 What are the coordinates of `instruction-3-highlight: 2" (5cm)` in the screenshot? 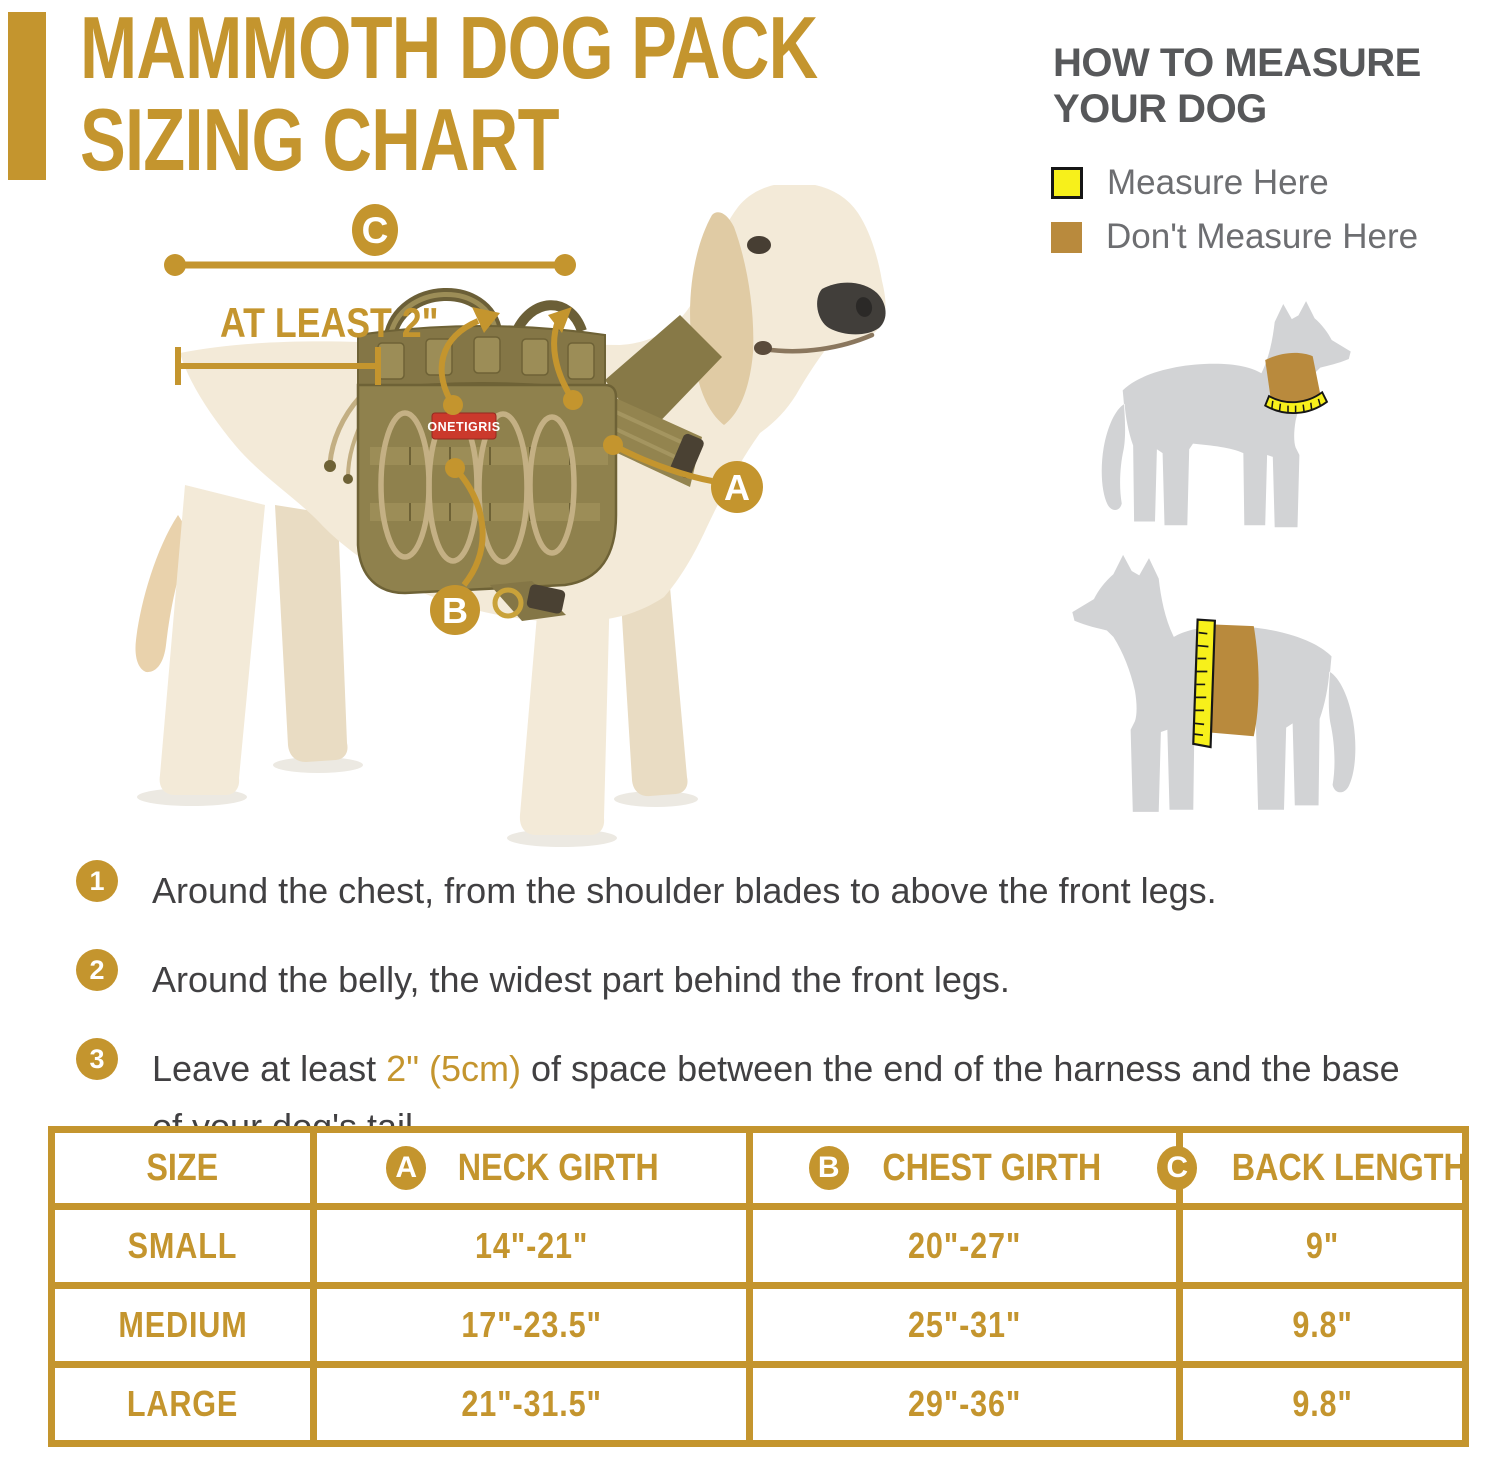 It's located at (453, 1068).